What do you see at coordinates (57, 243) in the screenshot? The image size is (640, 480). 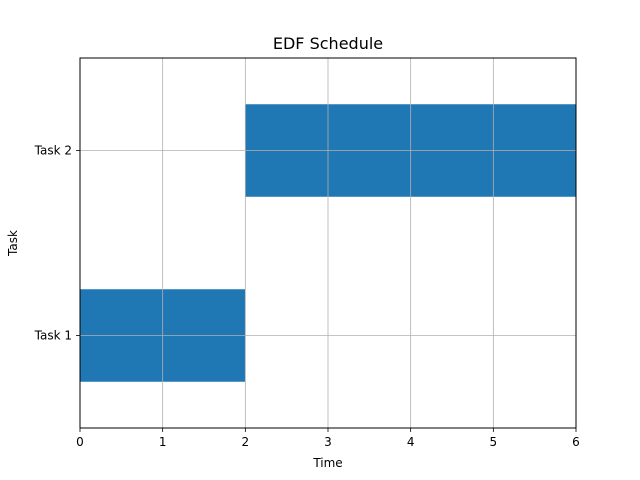 I see `y-axis-ticks: Task 1 Task 2` at bounding box center [57, 243].